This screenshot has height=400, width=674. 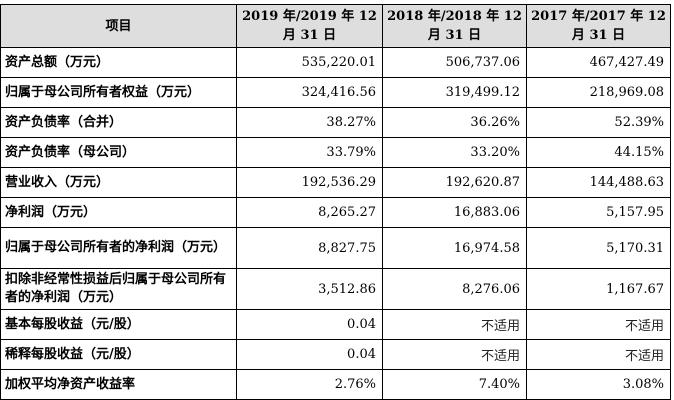 I want to click on table-row: 稀释每股收益（元/股） 0.04 不适用 不适用, so click(x=335, y=354).